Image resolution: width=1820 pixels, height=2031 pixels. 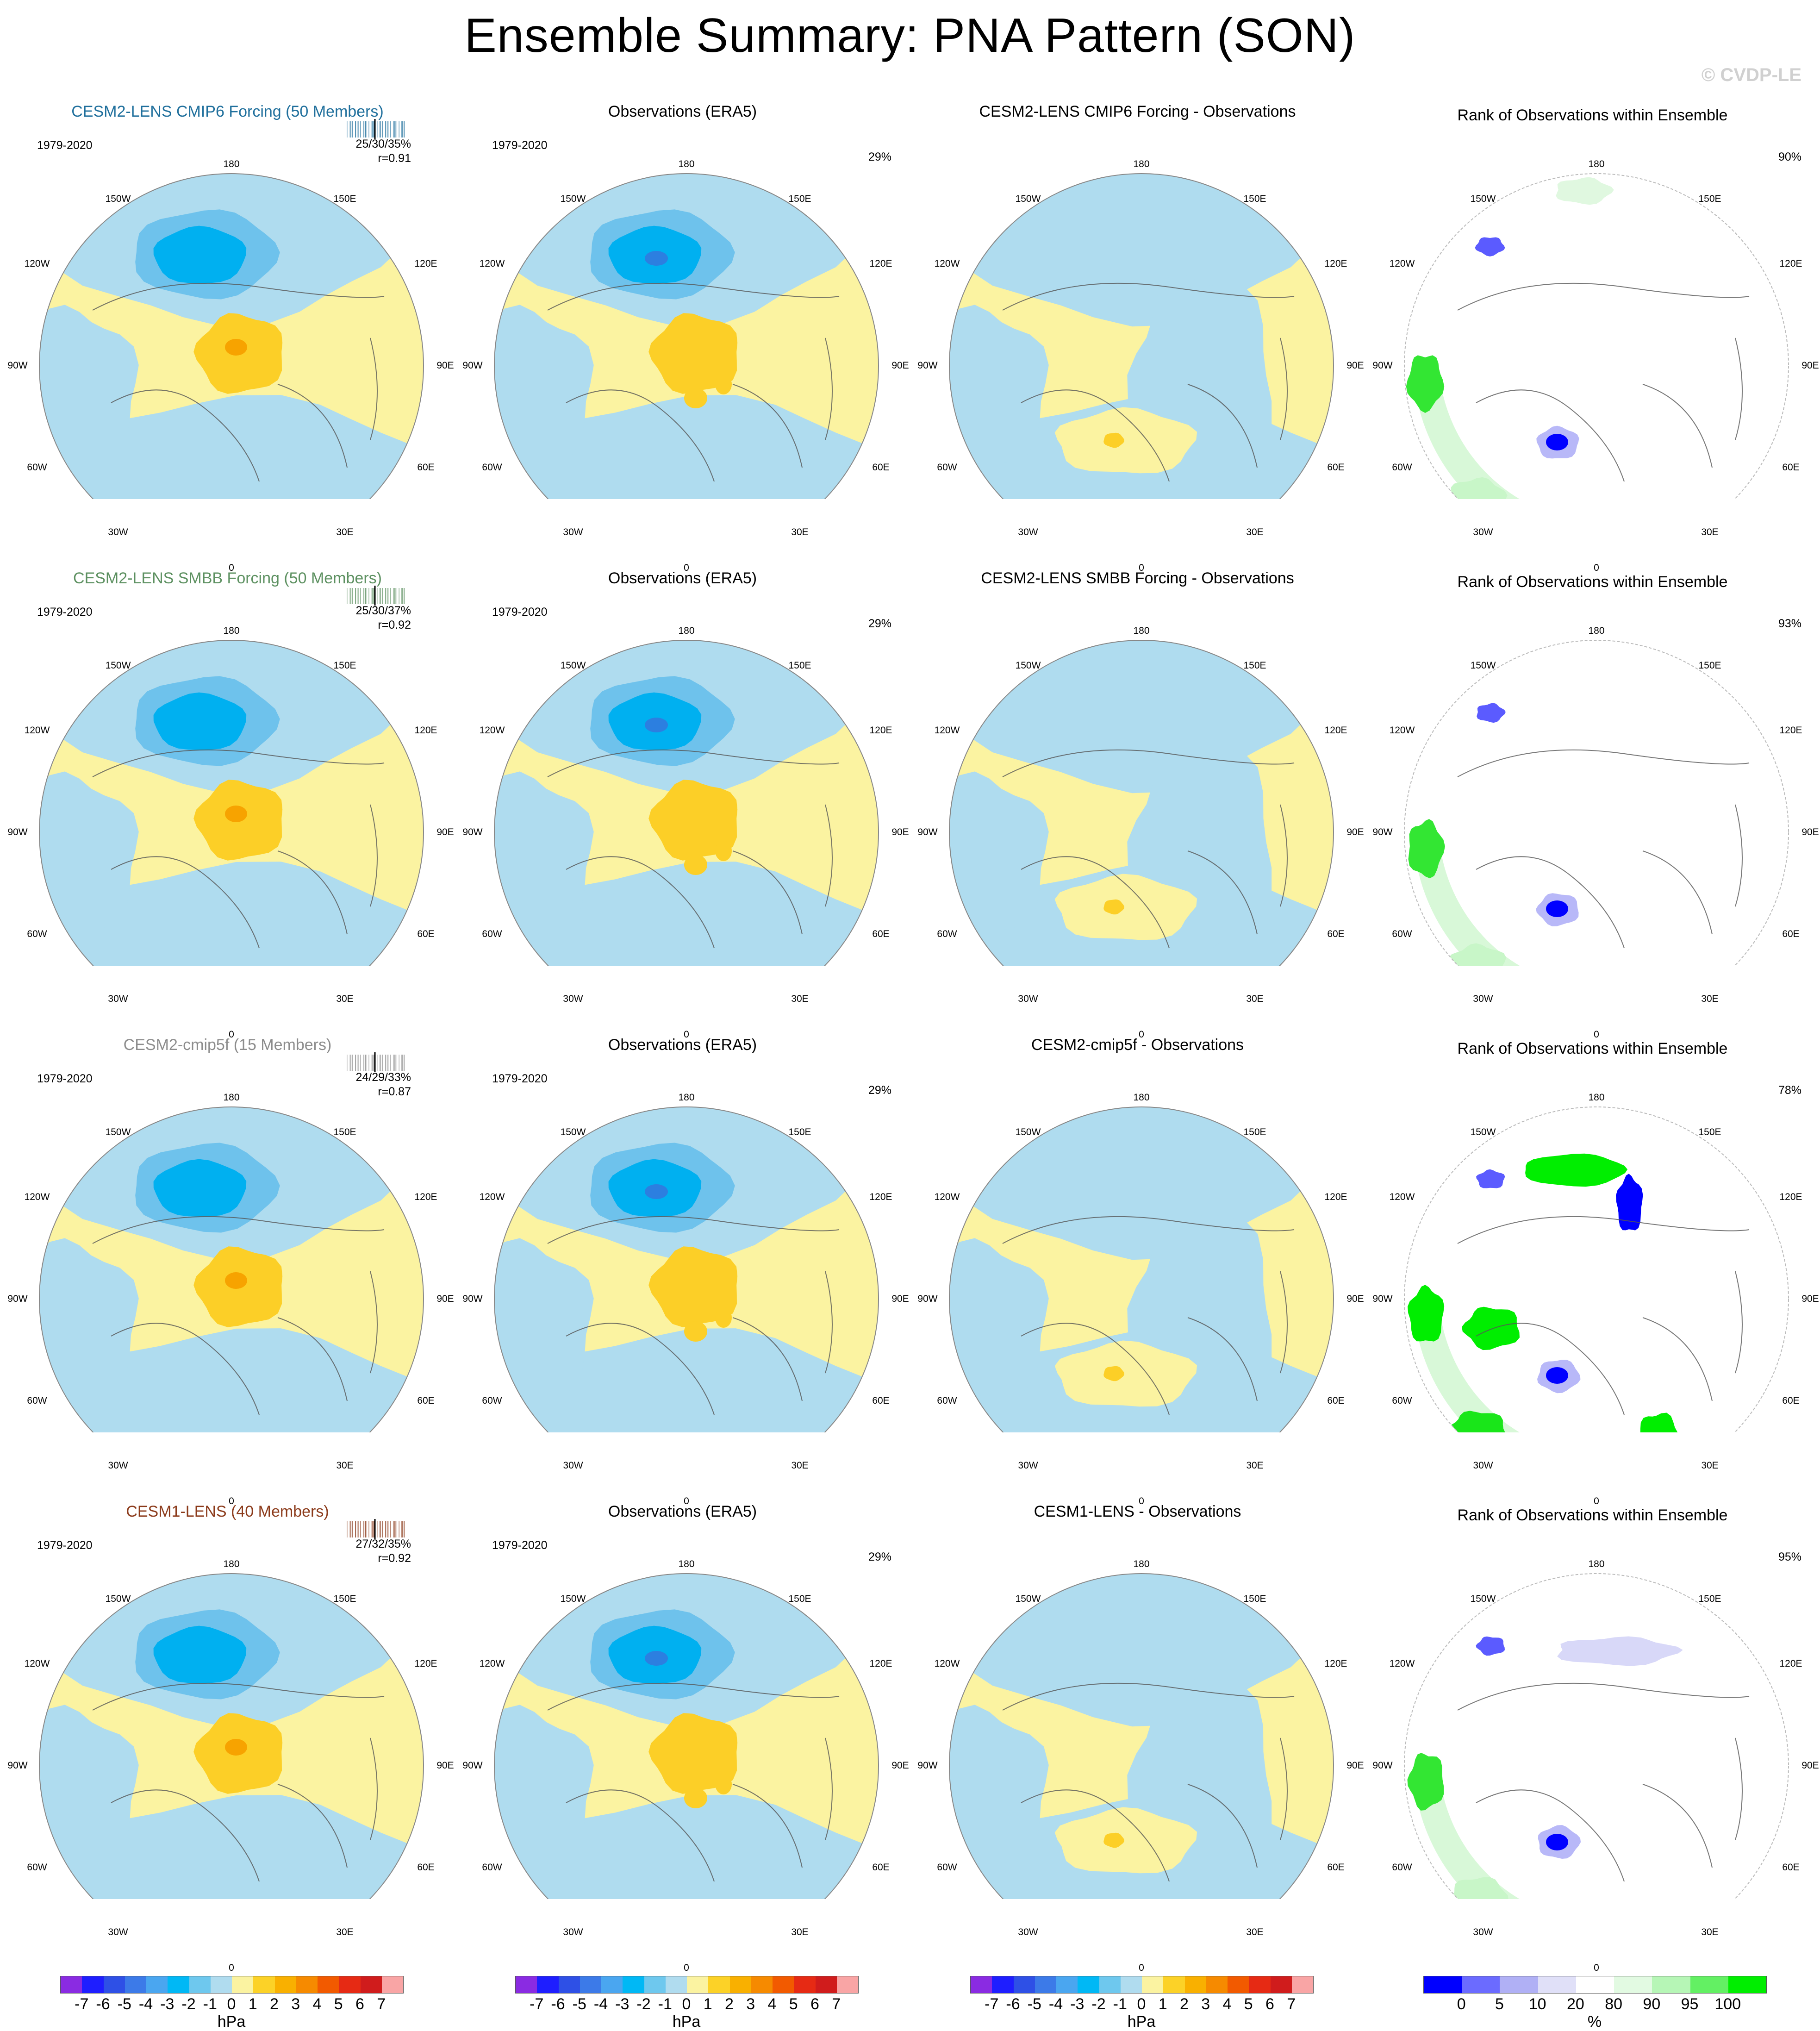 What do you see at coordinates (1789, 1556) in the screenshot?
I see `rank-pct: 95%` at bounding box center [1789, 1556].